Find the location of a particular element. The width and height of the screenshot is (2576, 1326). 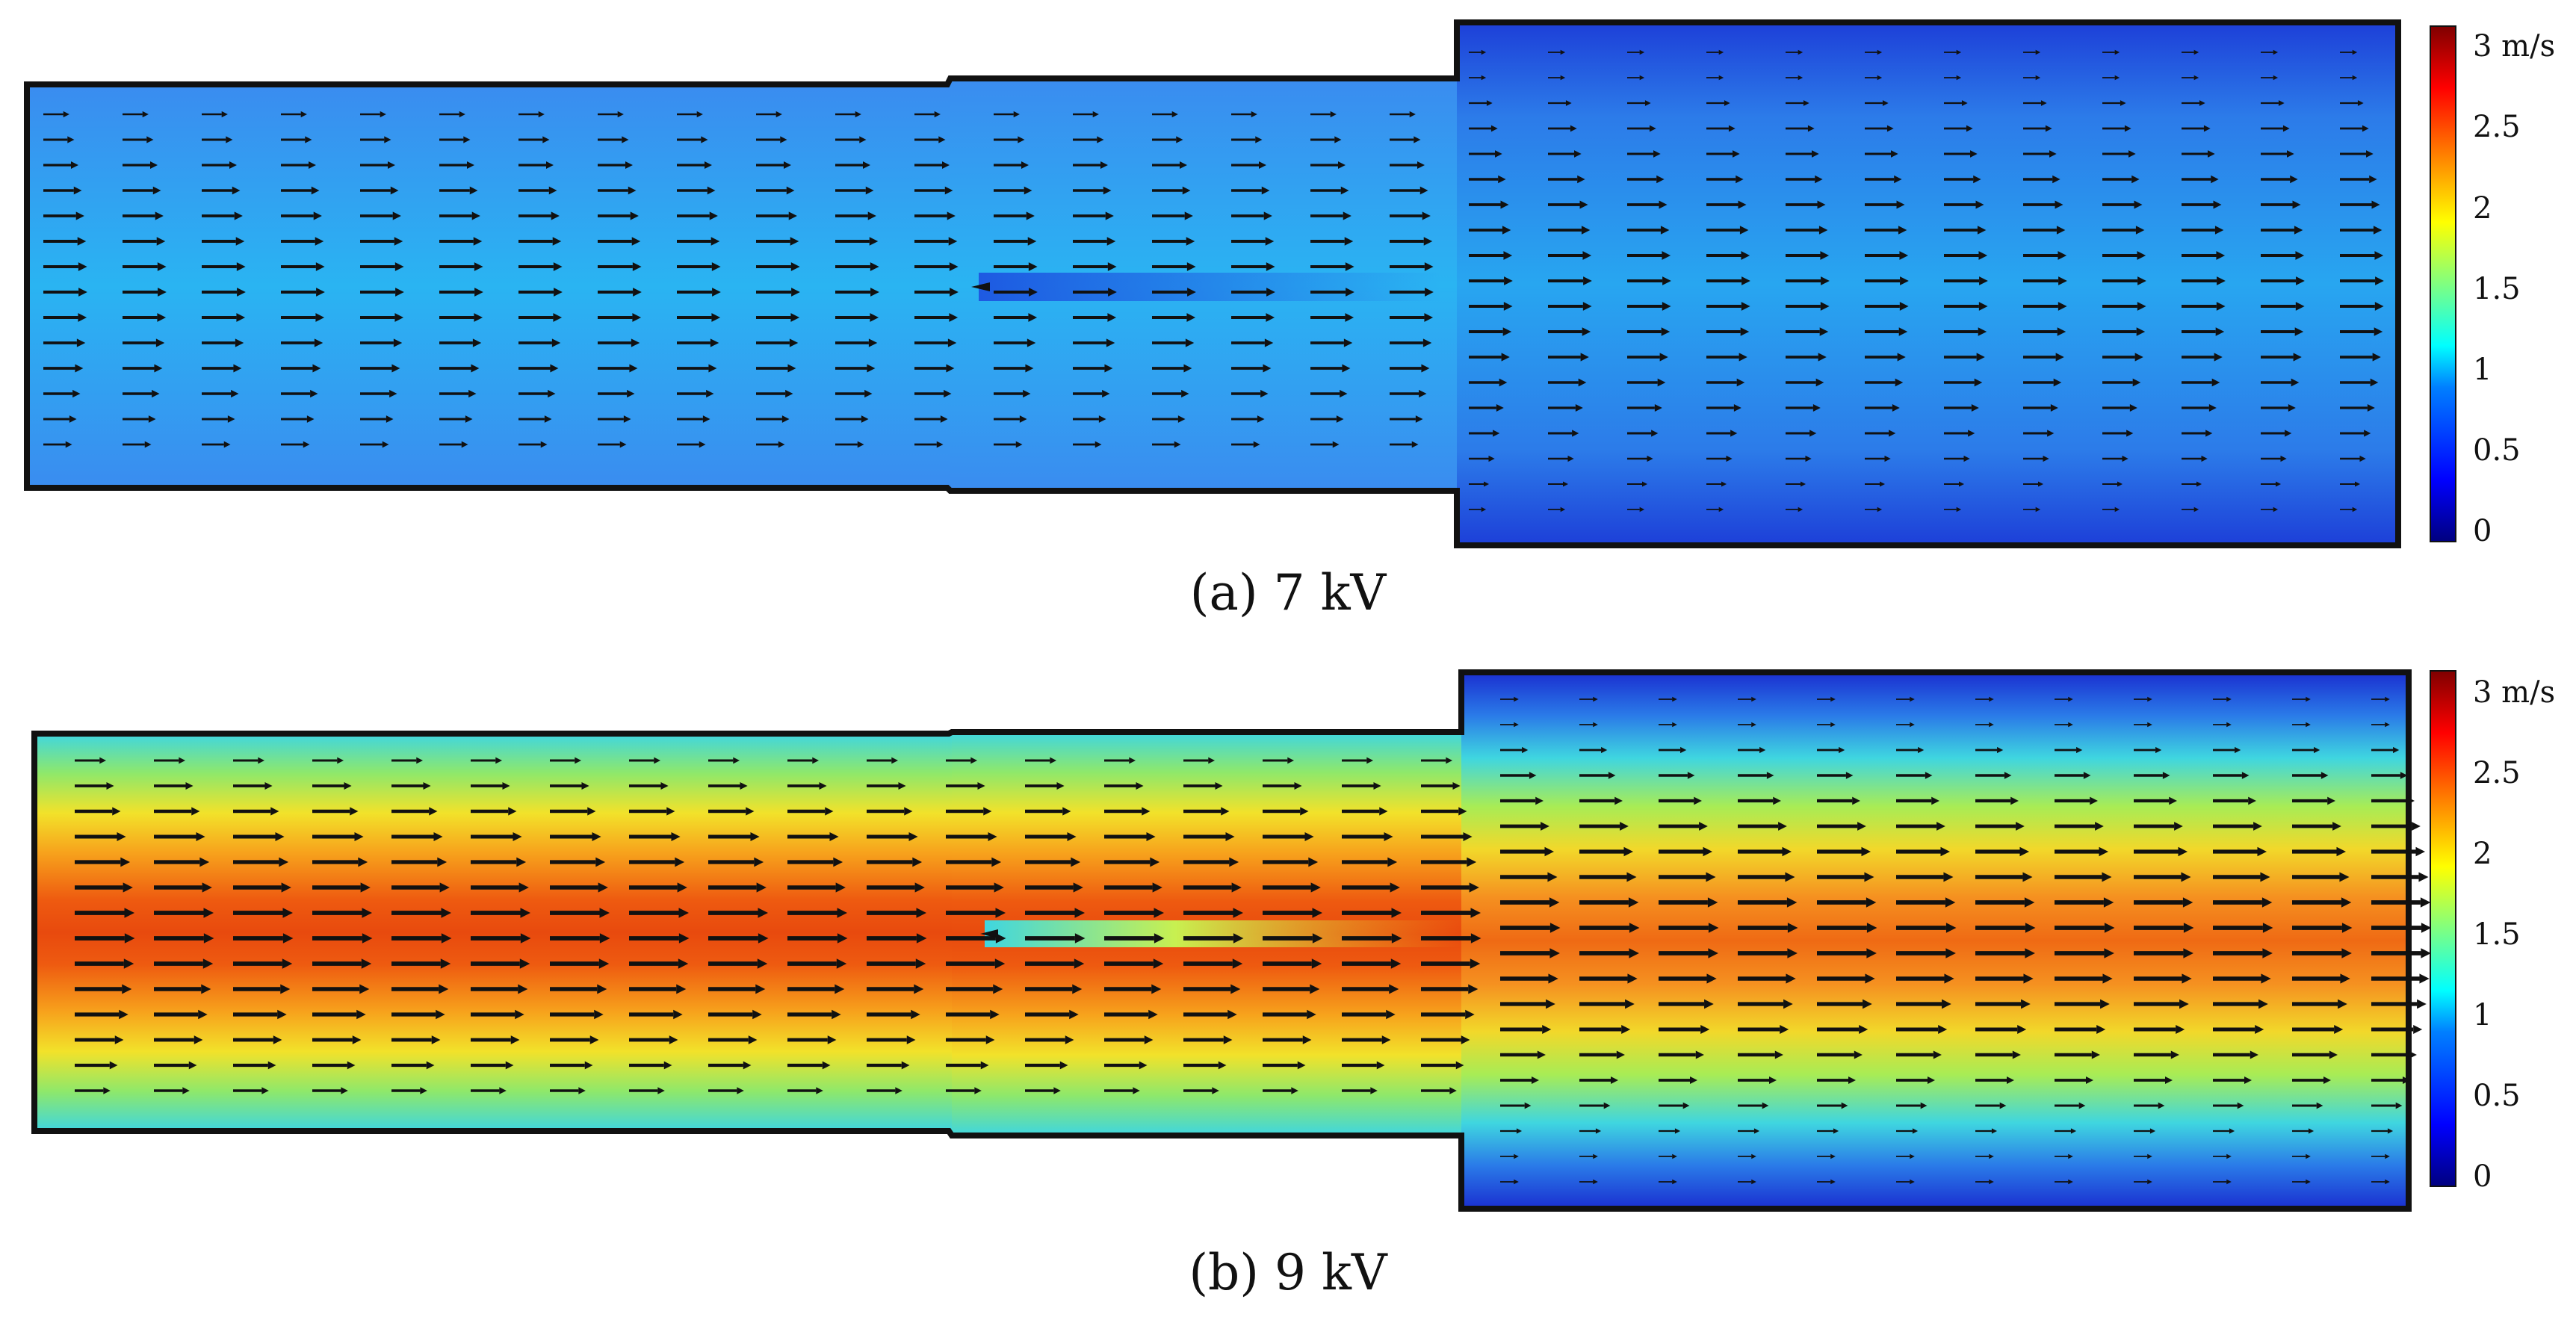

caption-b: (b) 9 kV is located at coordinates (1288, 1272).